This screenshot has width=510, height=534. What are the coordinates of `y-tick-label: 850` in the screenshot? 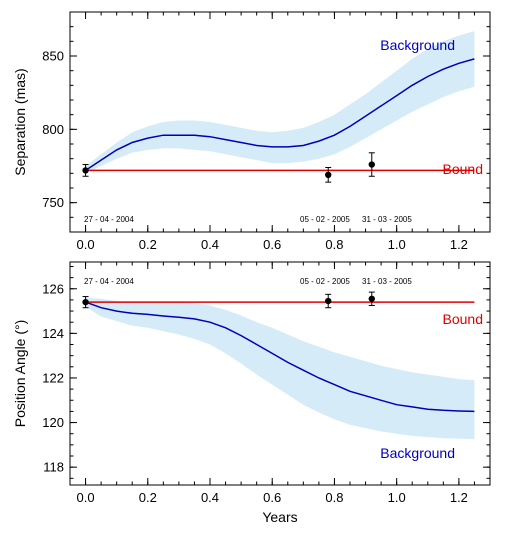 It's located at (53, 56).